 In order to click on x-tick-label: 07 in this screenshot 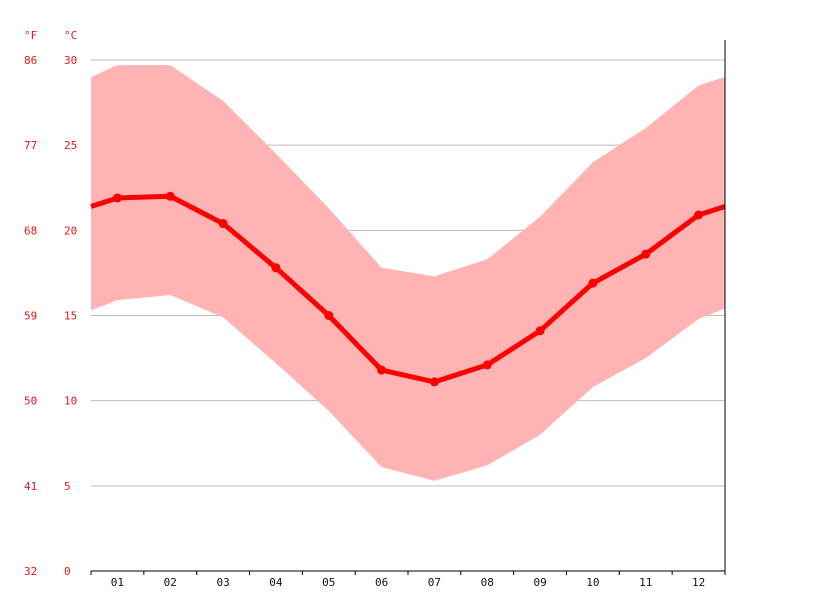, I will do `click(434, 582)`.